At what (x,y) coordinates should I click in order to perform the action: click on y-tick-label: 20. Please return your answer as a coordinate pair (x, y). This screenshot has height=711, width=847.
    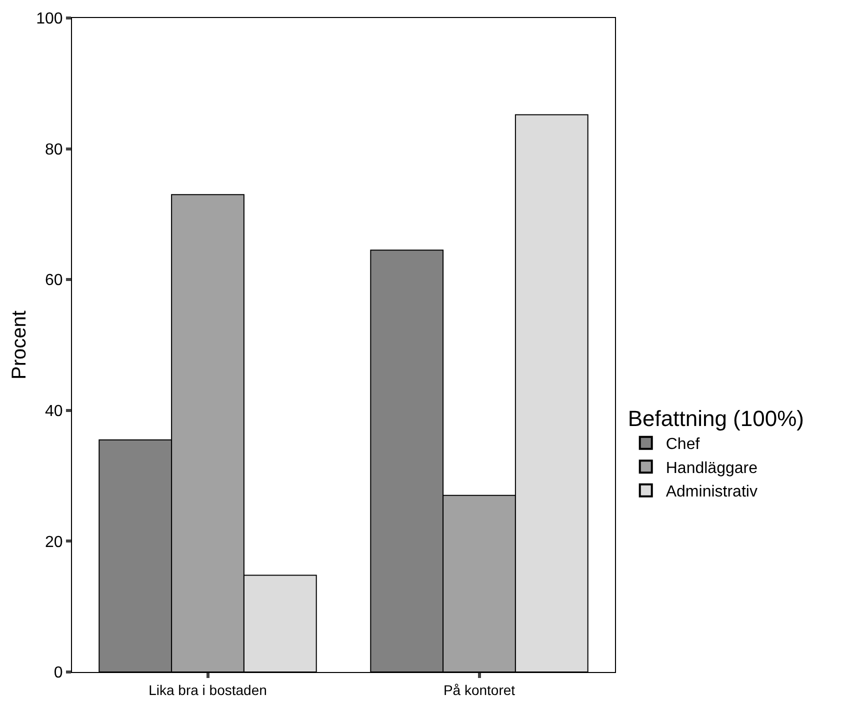
    Looking at the image, I should click on (54, 542).